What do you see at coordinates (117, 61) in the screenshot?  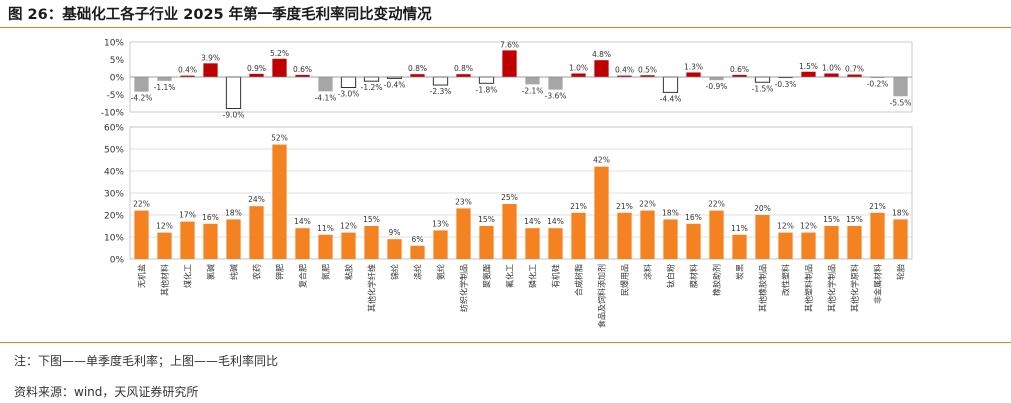 I see `top-y-tick-label: 5%` at bounding box center [117, 61].